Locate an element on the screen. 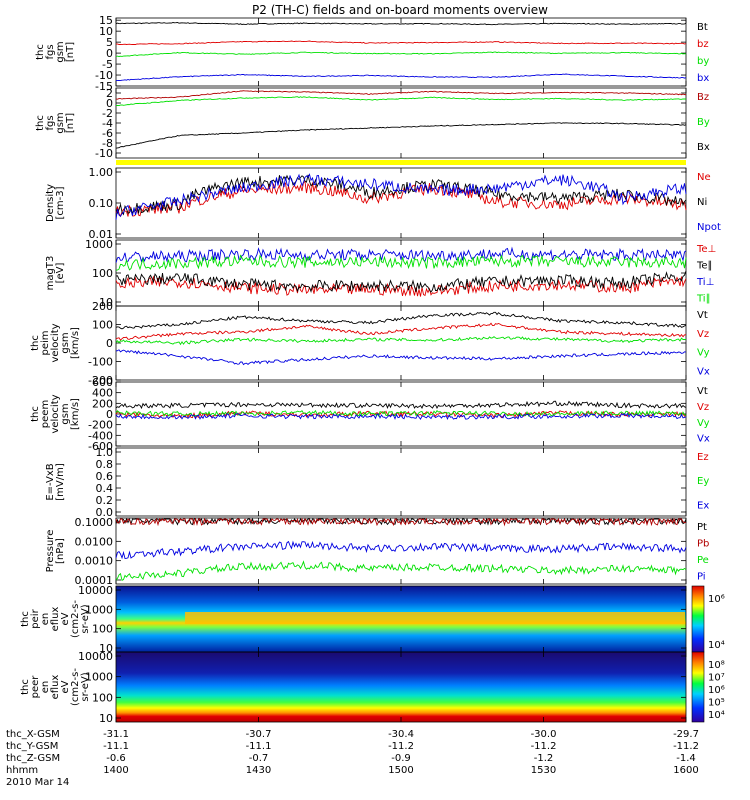 The image size is (750, 800). panel-temperature: 1000 100 10 magT3 [eV] Te⊥ Te∥ Ti⊥ Ti∥ is located at coordinates (380, 273).